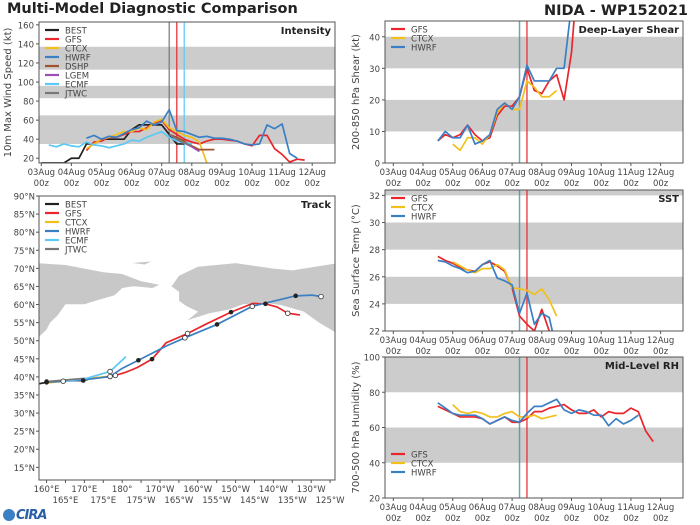 The image size is (700, 525). Describe the element at coordinates (356, 427) in the screenshot. I see `y-axis-label: 700-500 hPa Humidity (%)` at that location.